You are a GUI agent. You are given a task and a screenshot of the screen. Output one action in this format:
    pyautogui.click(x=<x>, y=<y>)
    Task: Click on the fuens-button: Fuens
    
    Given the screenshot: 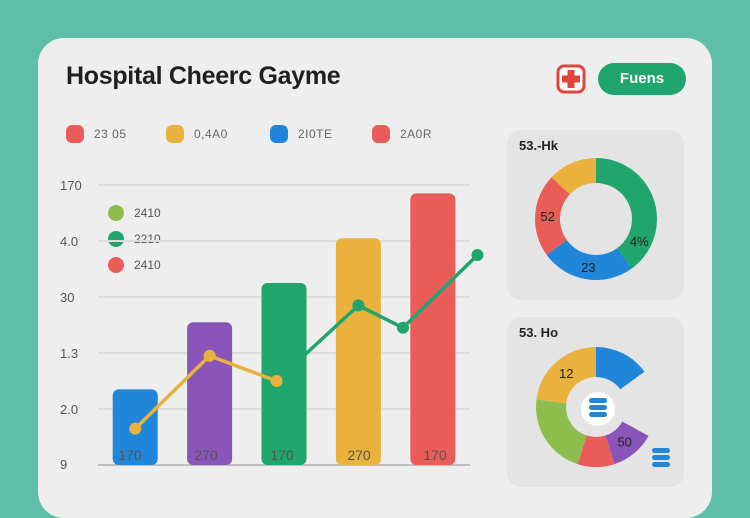 What is the action you would take?
    pyautogui.click(x=642, y=79)
    